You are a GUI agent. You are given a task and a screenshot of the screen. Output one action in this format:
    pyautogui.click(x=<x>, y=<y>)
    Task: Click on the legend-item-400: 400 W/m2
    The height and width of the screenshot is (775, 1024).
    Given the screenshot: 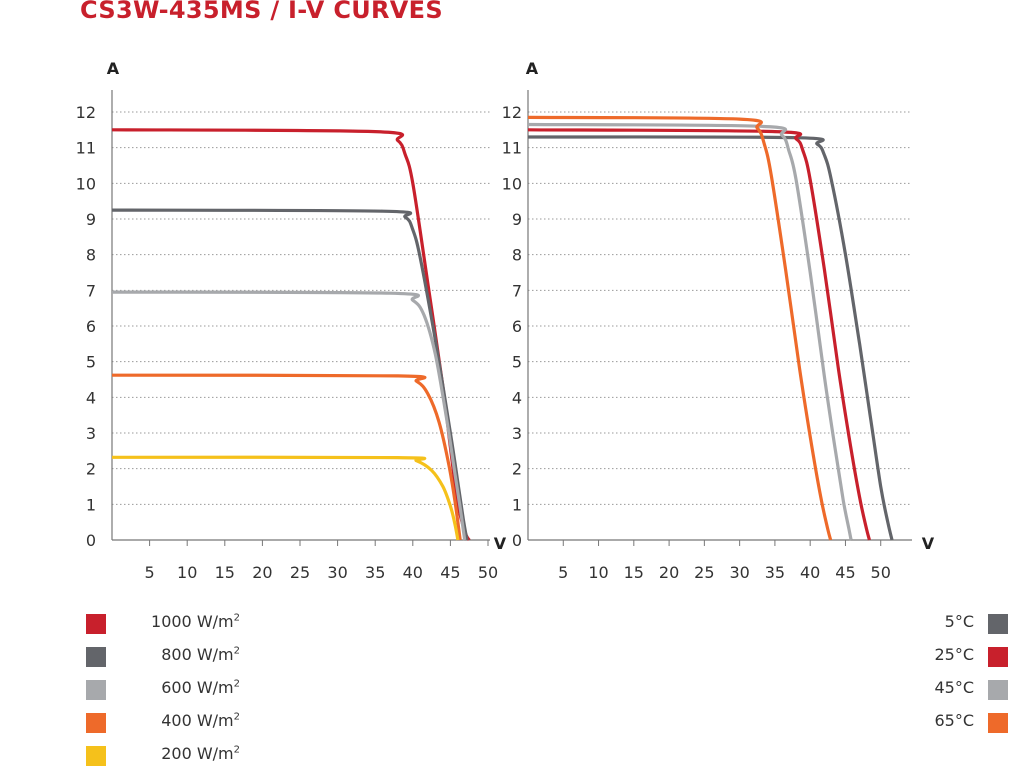 What is the action you would take?
    pyautogui.click(x=166, y=725)
    